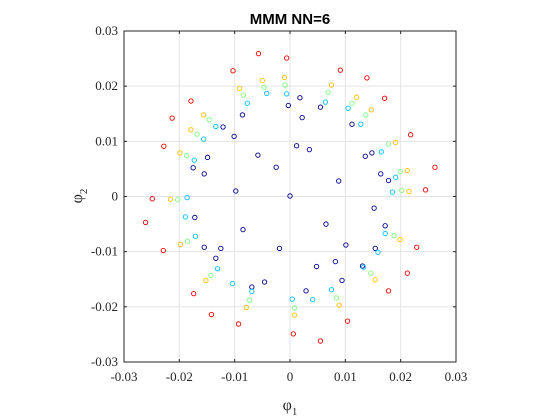  What do you see at coordinates (456, 376) in the screenshot?
I see `x-tick-label: 0.03` at bounding box center [456, 376].